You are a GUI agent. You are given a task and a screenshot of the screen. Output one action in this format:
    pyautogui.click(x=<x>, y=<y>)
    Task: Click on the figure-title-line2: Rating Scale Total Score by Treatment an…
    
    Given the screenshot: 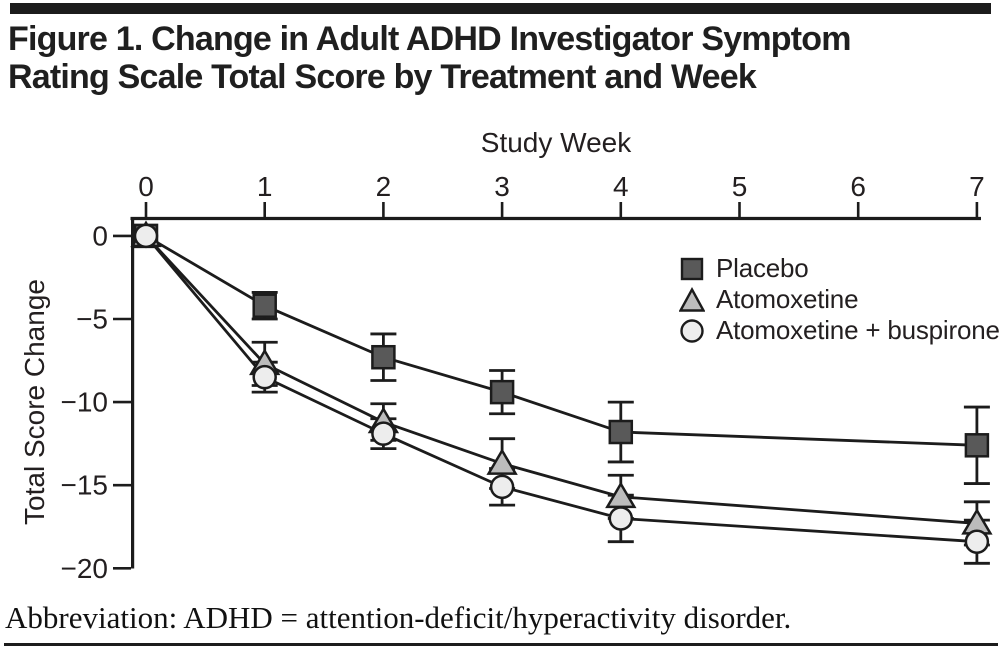 What is the action you would take?
    pyautogui.click(x=382, y=77)
    